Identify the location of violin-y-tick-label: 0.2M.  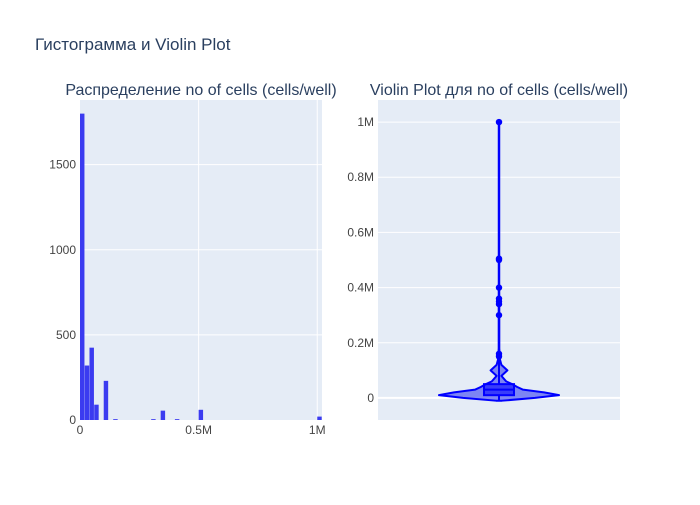
(360, 343).